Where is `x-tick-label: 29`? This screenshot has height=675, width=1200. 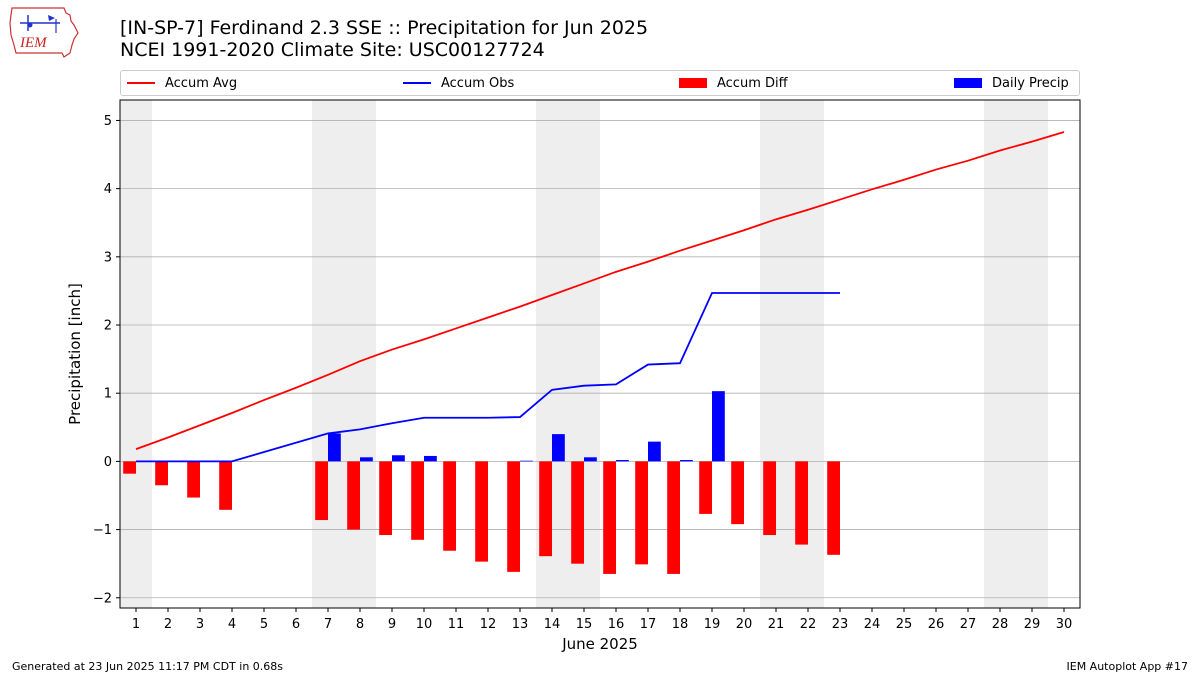
x-tick-label: 29 is located at coordinates (1032, 624).